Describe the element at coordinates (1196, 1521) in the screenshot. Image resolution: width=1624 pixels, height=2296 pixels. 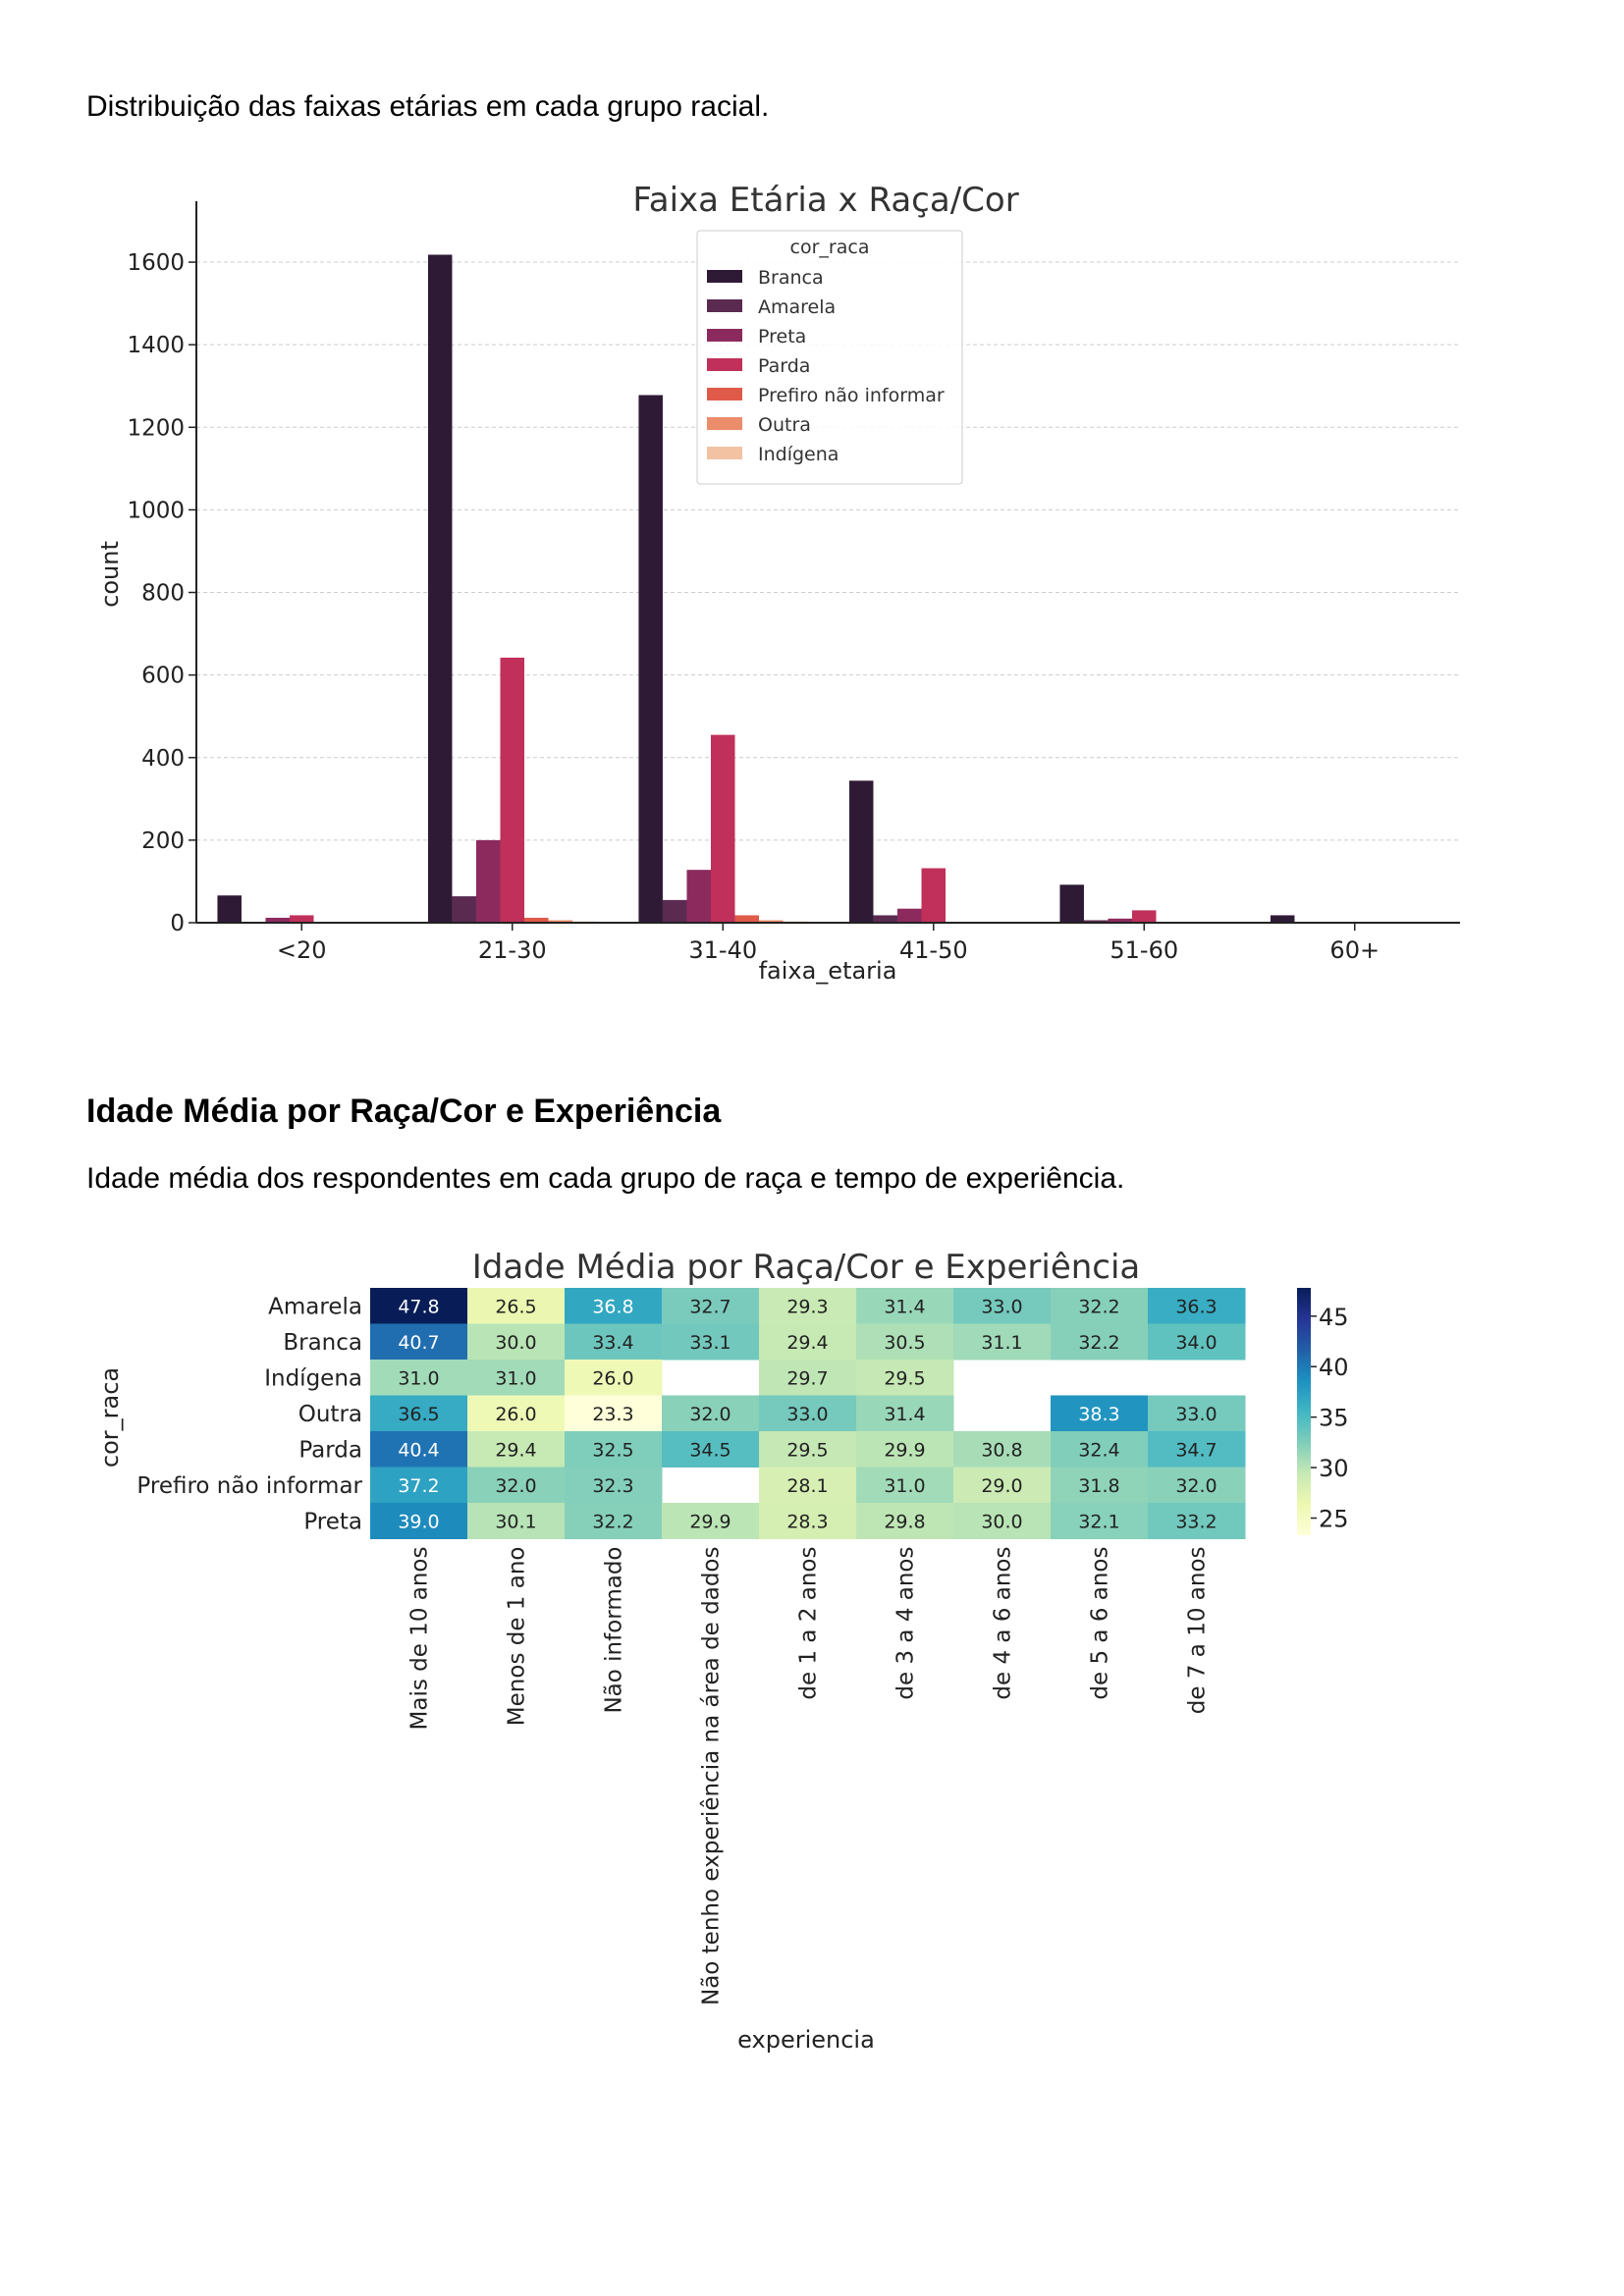
I see `heatmap-cell-value: 33.2` at that location.